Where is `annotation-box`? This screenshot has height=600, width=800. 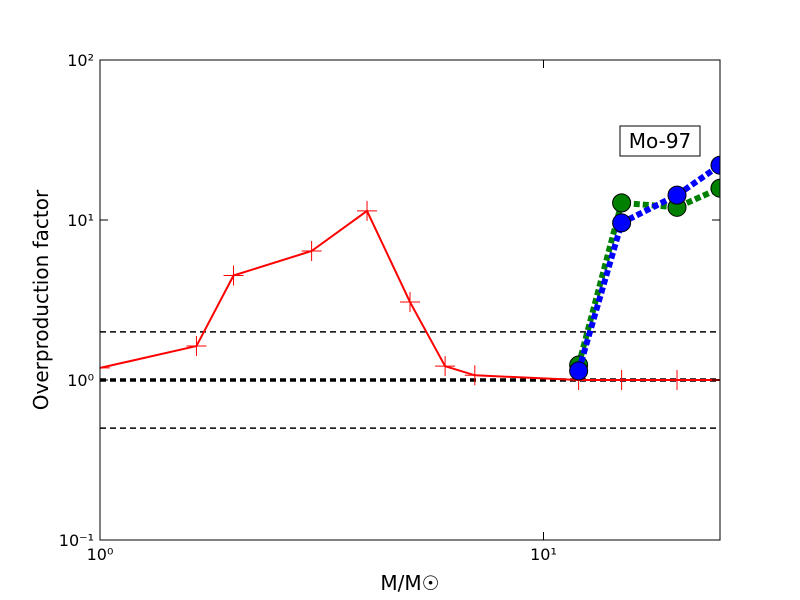 annotation-box is located at coordinates (660, 141).